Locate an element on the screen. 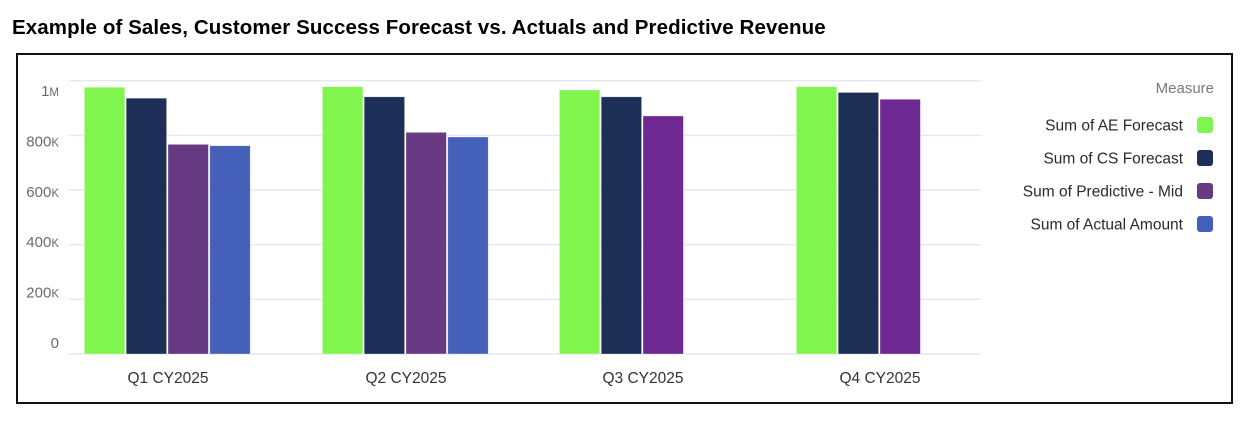  legend-label: Sum of Actual Amount is located at coordinates (1106, 225).